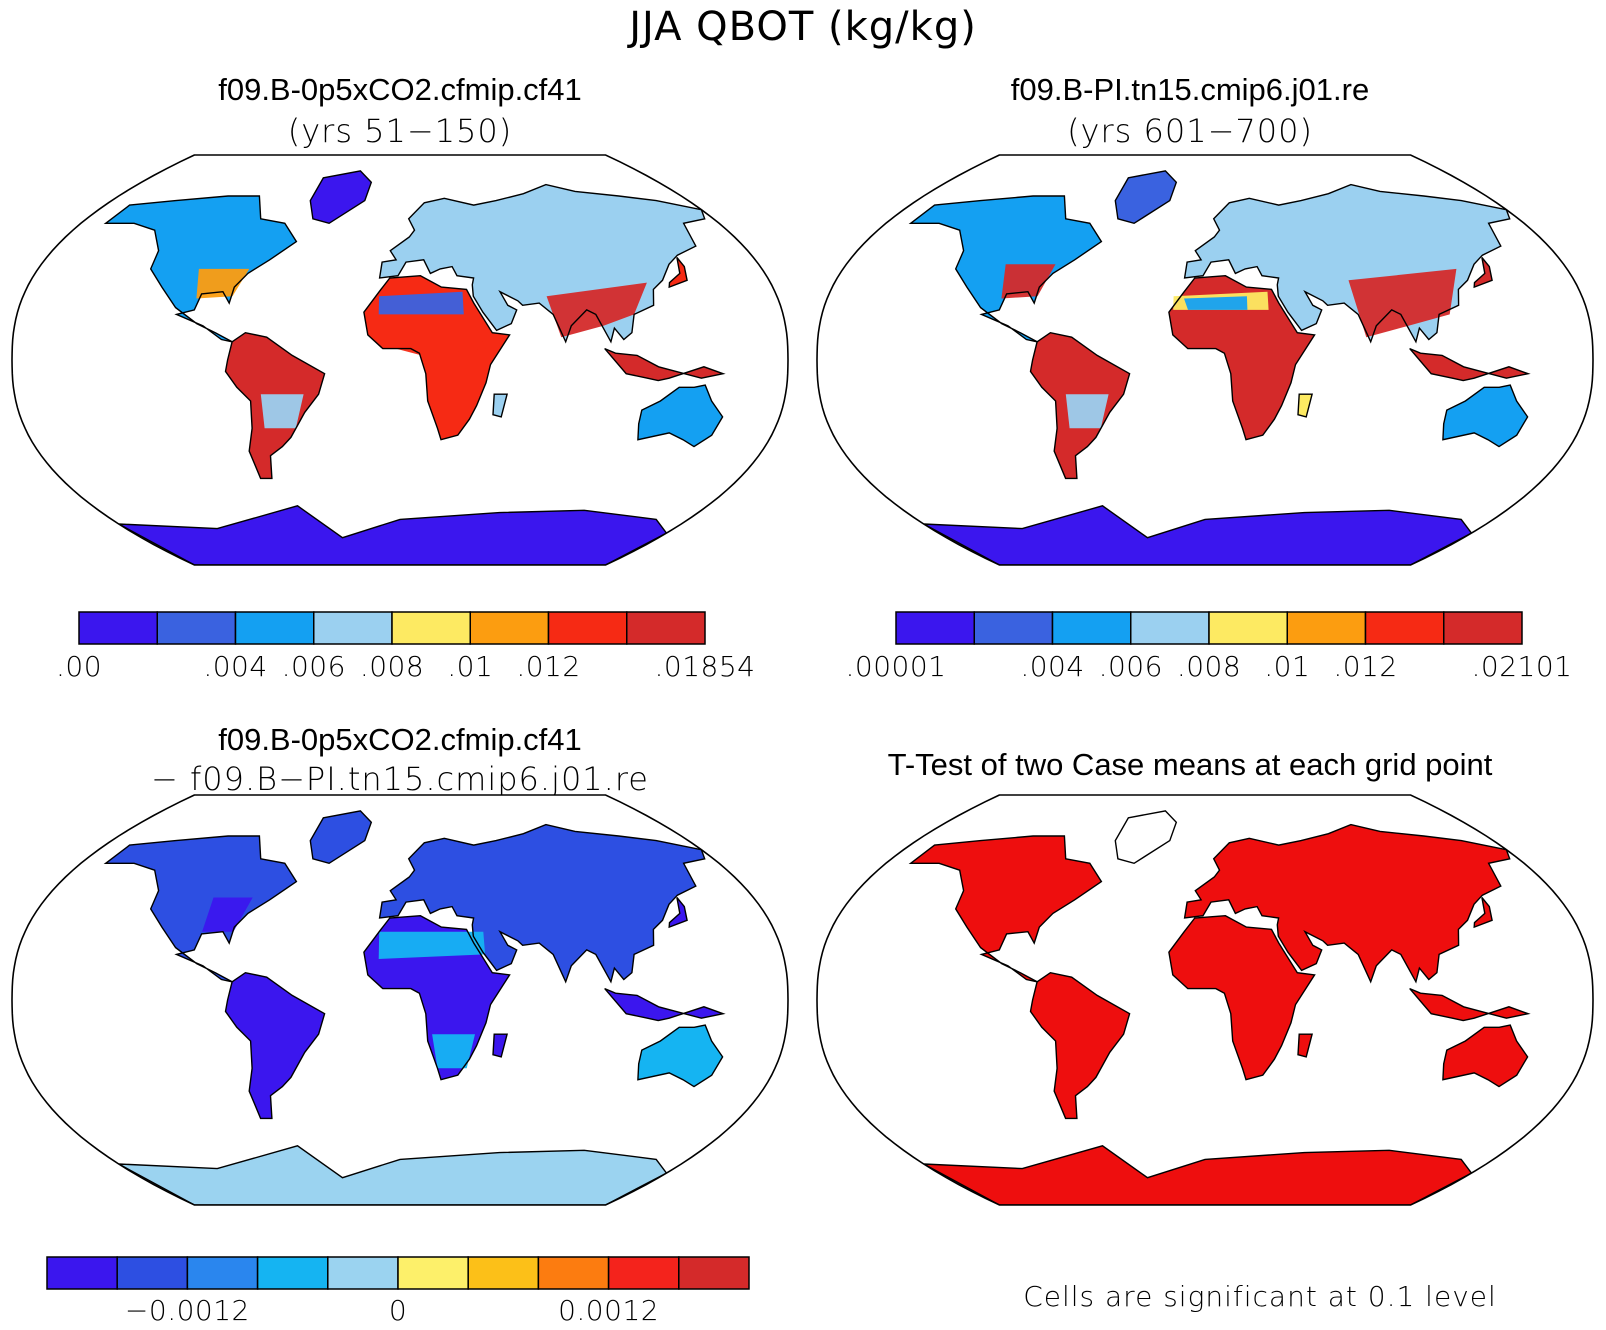  I want to click on panel1-subtitle: (yrs 51−150), so click(400, 131).